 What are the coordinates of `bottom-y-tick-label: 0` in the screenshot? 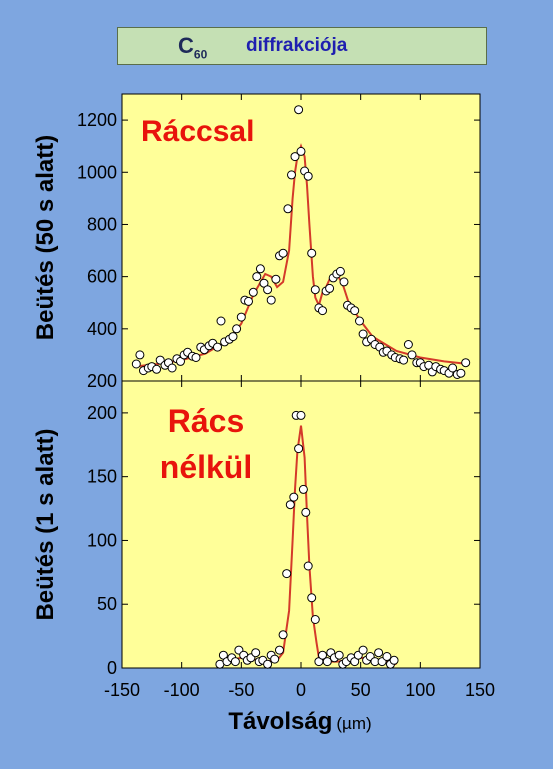 It's located at (112, 668).